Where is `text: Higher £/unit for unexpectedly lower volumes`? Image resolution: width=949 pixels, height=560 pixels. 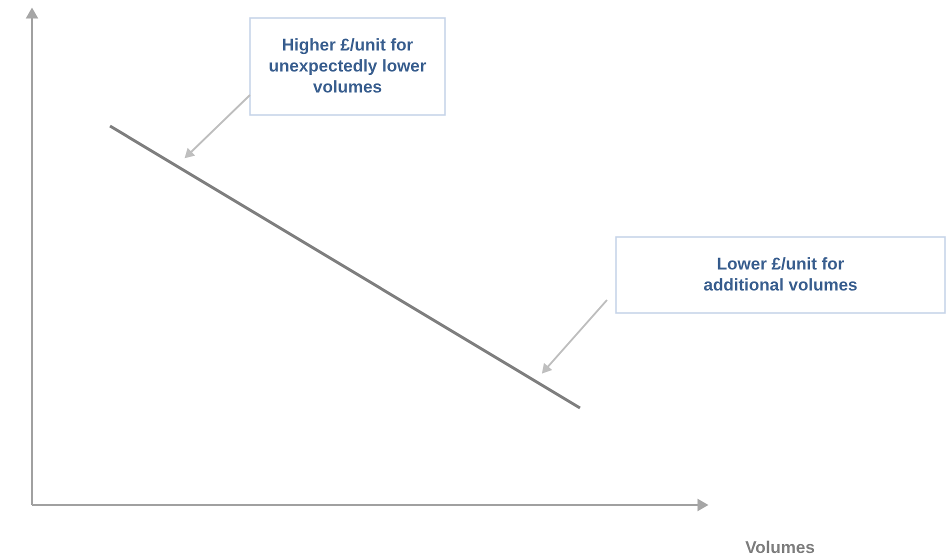
text: Higher £/unit for unexpectedly lower volumes is located at coordinates (347, 66).